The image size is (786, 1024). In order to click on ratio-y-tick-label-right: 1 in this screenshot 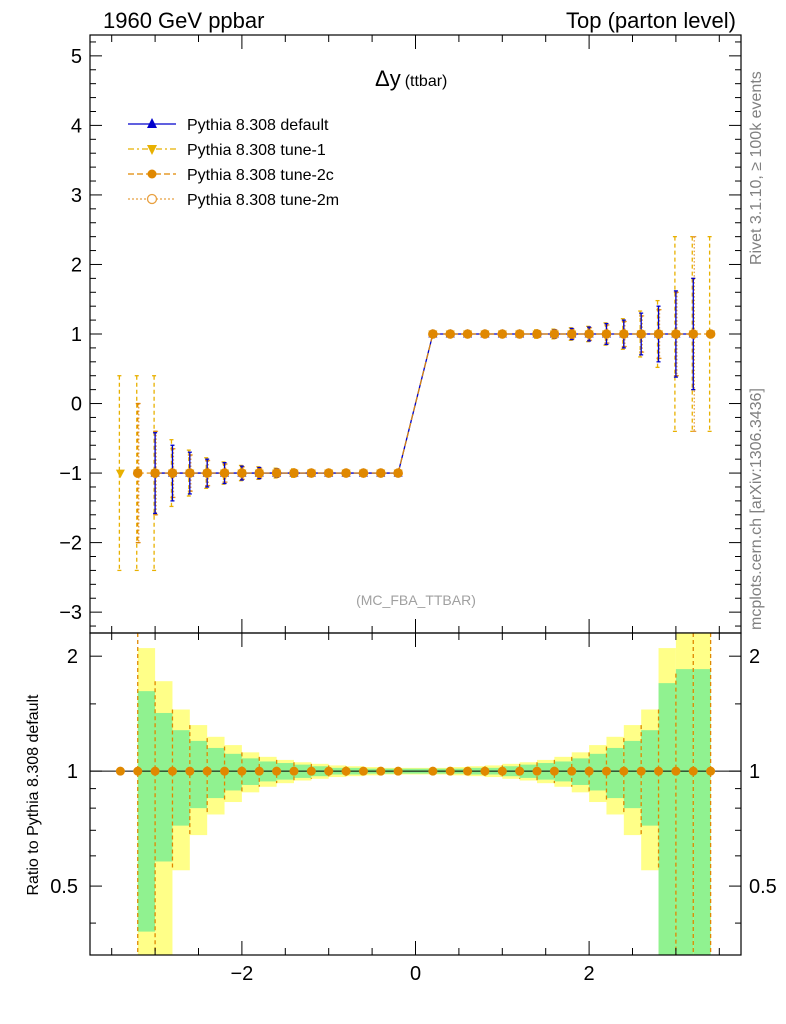, I will do `click(754, 772)`.